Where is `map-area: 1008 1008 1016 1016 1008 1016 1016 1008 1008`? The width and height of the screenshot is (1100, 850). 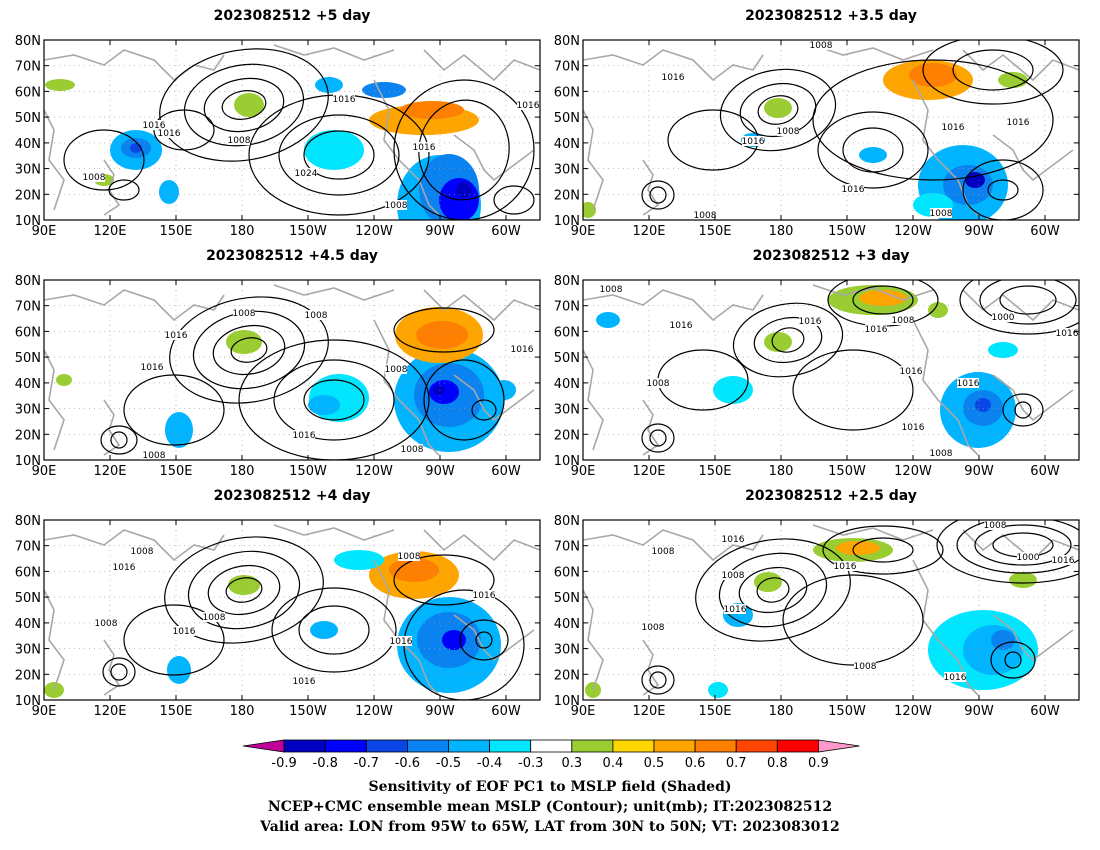
map-area: 1008 1008 1016 1016 1008 1016 1016 1008 1008 is located at coordinates (292, 370).